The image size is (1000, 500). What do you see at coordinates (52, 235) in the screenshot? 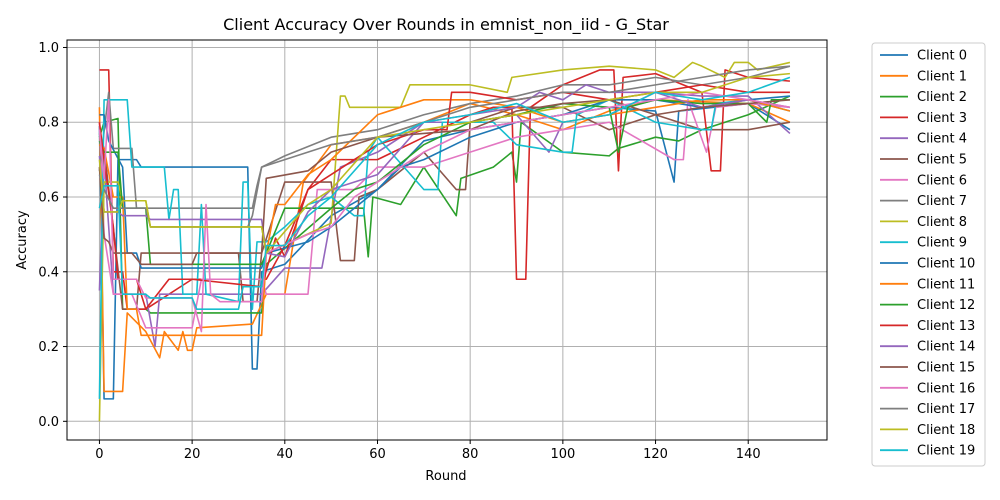
I see `y-ticks: 0.0 0.2 0.4 0.6 0.8 1.0` at bounding box center [52, 235].